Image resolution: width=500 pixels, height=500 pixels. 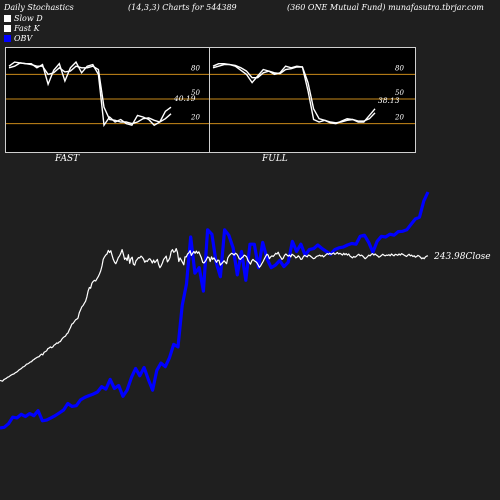 I want to click on header-left: Daily Stochastics, so click(x=39, y=7).